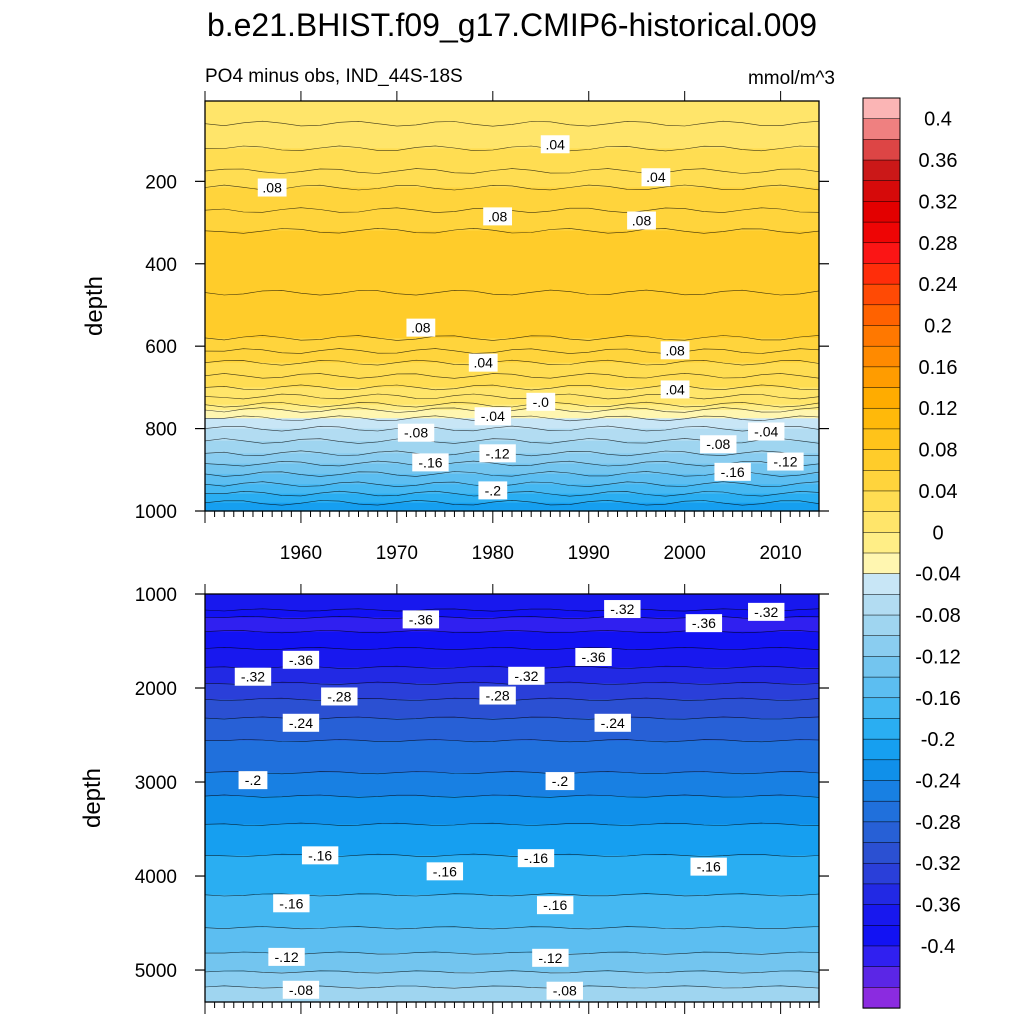 The image size is (1024, 1024). I want to click on bottom-y-axis-title: depth, so click(92, 798).